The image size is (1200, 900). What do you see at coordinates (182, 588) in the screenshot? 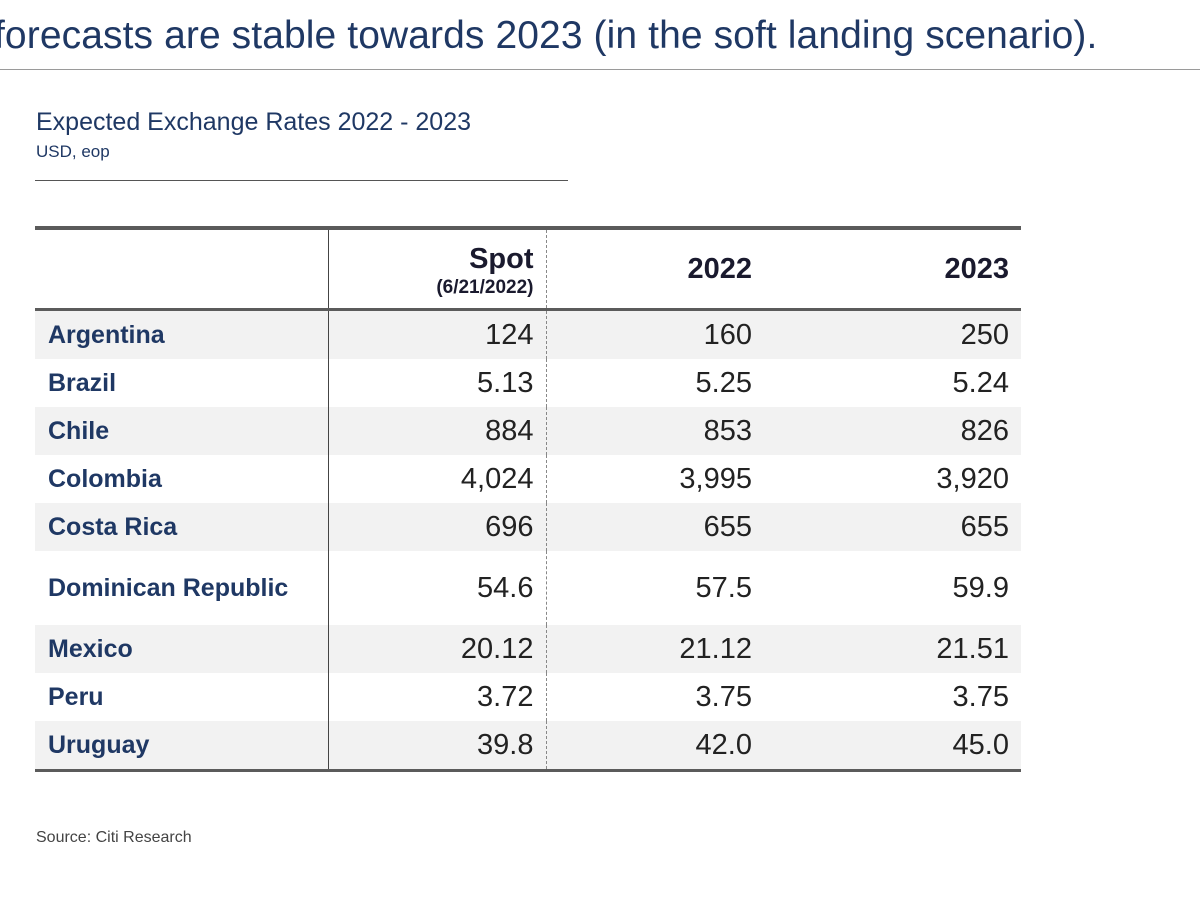
I see `country-cell: Dominican Republic` at bounding box center [182, 588].